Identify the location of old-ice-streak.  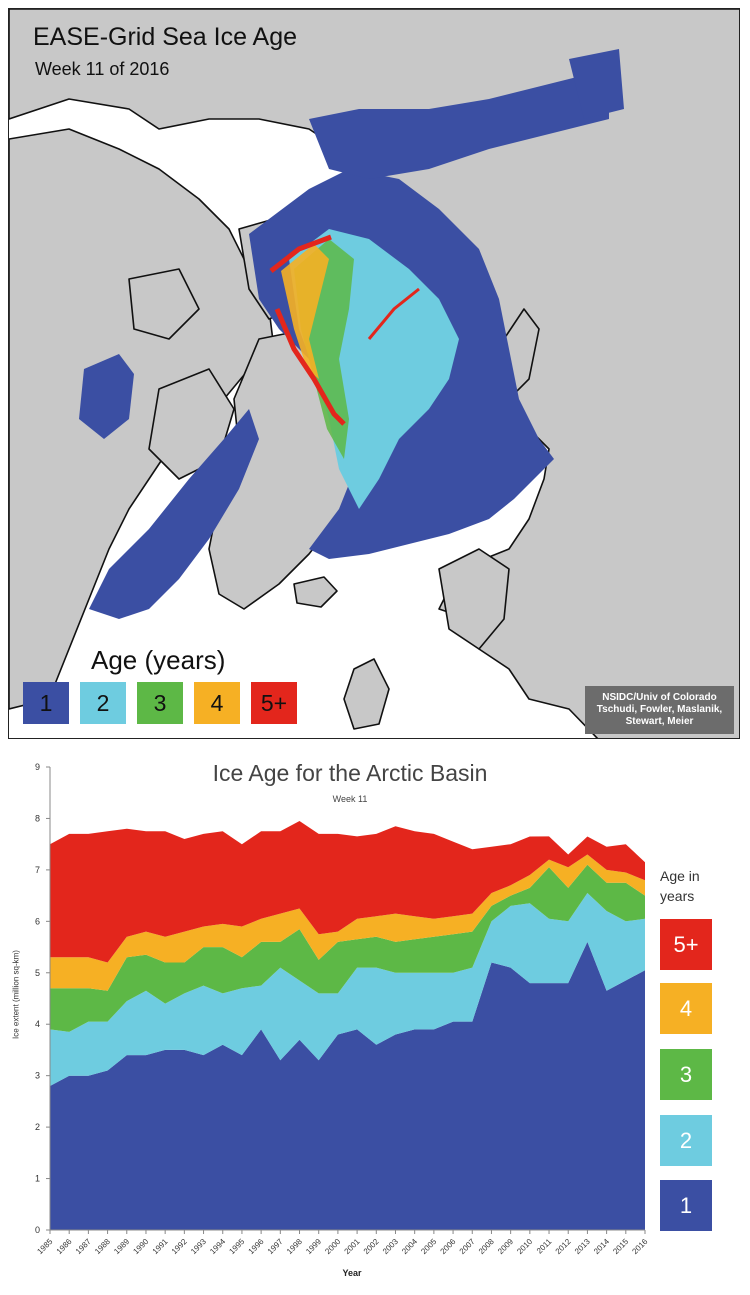
(393, 313).